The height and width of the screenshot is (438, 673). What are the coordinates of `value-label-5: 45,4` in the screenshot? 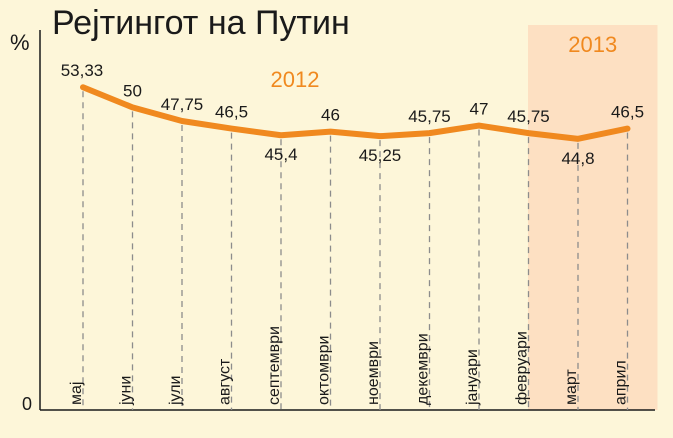 It's located at (280, 154).